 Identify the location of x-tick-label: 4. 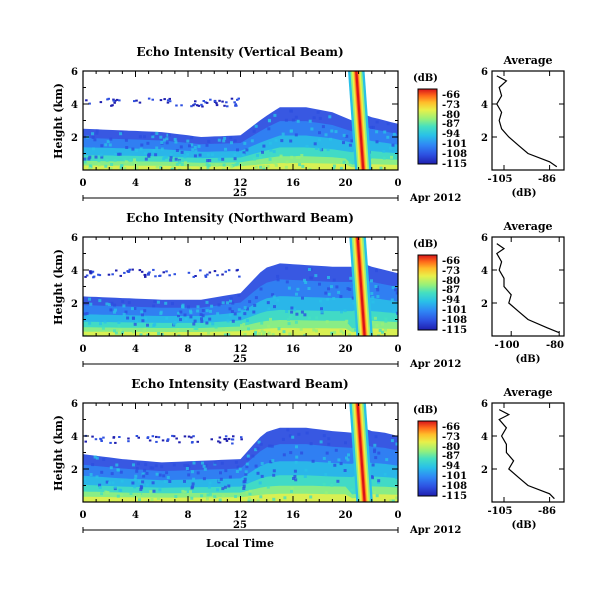
(135, 515).